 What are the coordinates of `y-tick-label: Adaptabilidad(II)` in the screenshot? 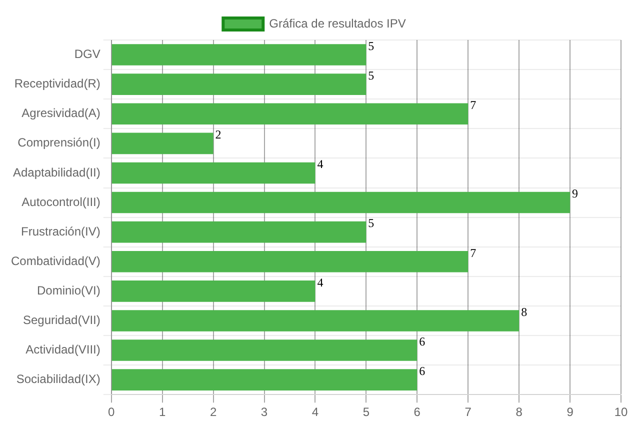 It's located at (56, 172).